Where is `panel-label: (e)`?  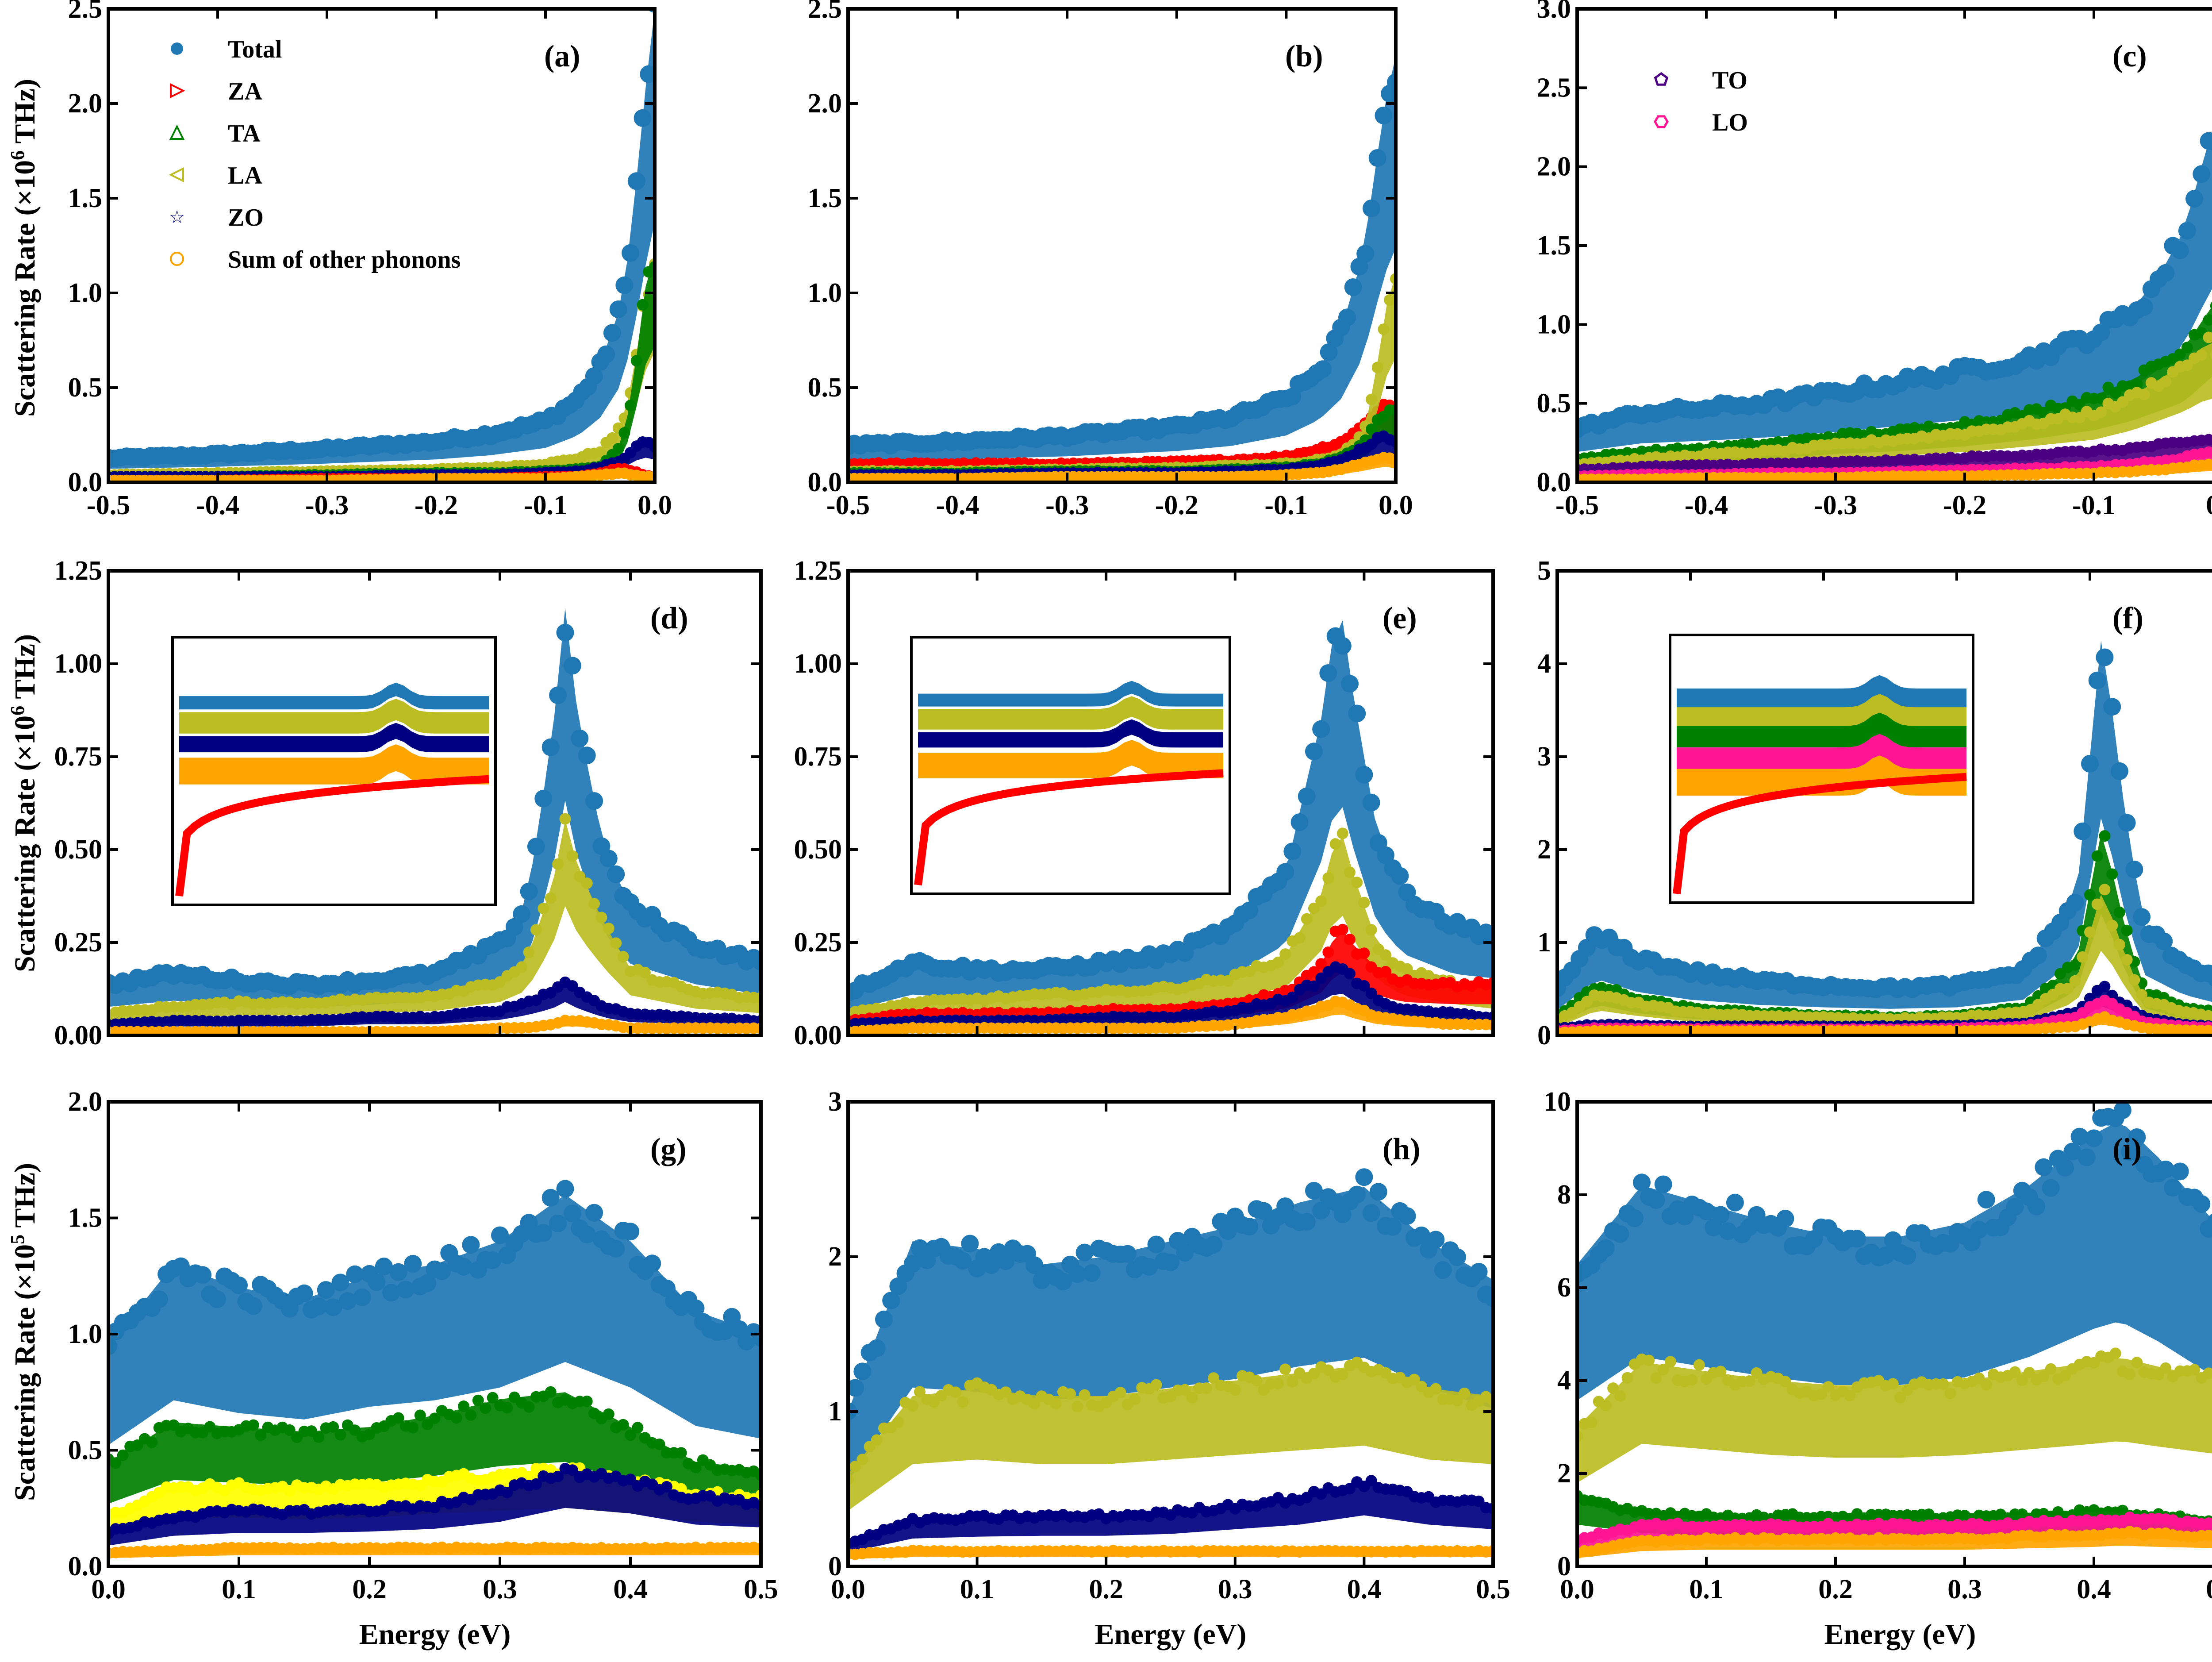
panel-label: (e) is located at coordinates (1399, 618).